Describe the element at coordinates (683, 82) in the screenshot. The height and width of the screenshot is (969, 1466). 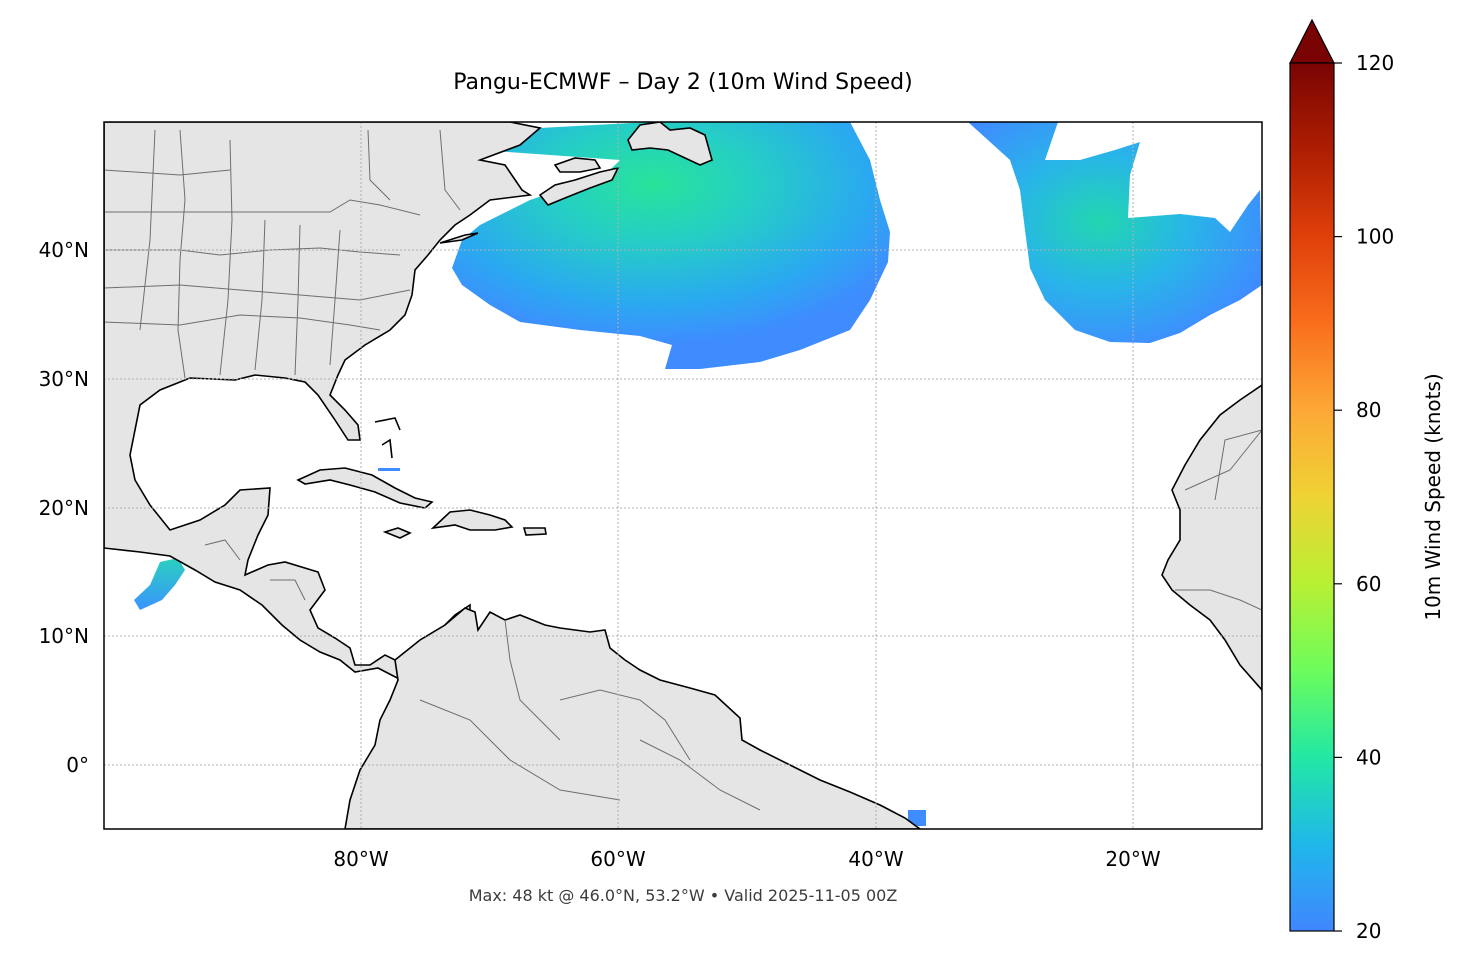
I see `map-title: Pangu-ECMWF – Day 2 (10m Wind Speed)` at that location.